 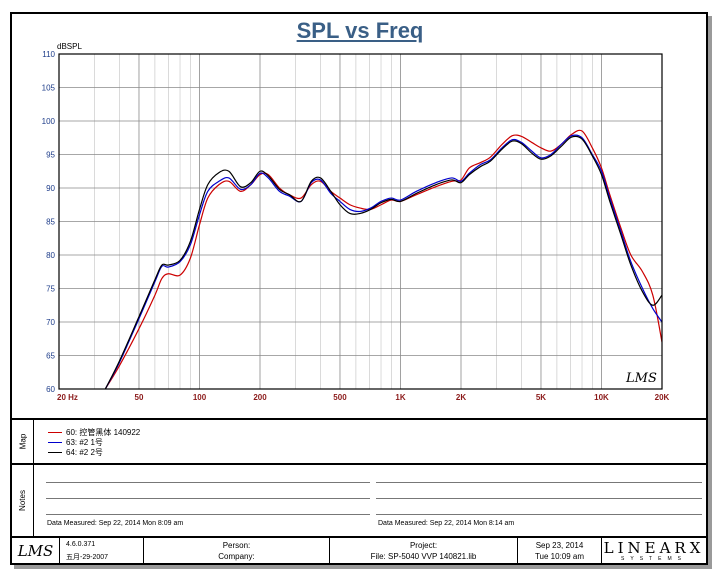 I want to click on notes-side-label: Notes, so click(x=23, y=500).